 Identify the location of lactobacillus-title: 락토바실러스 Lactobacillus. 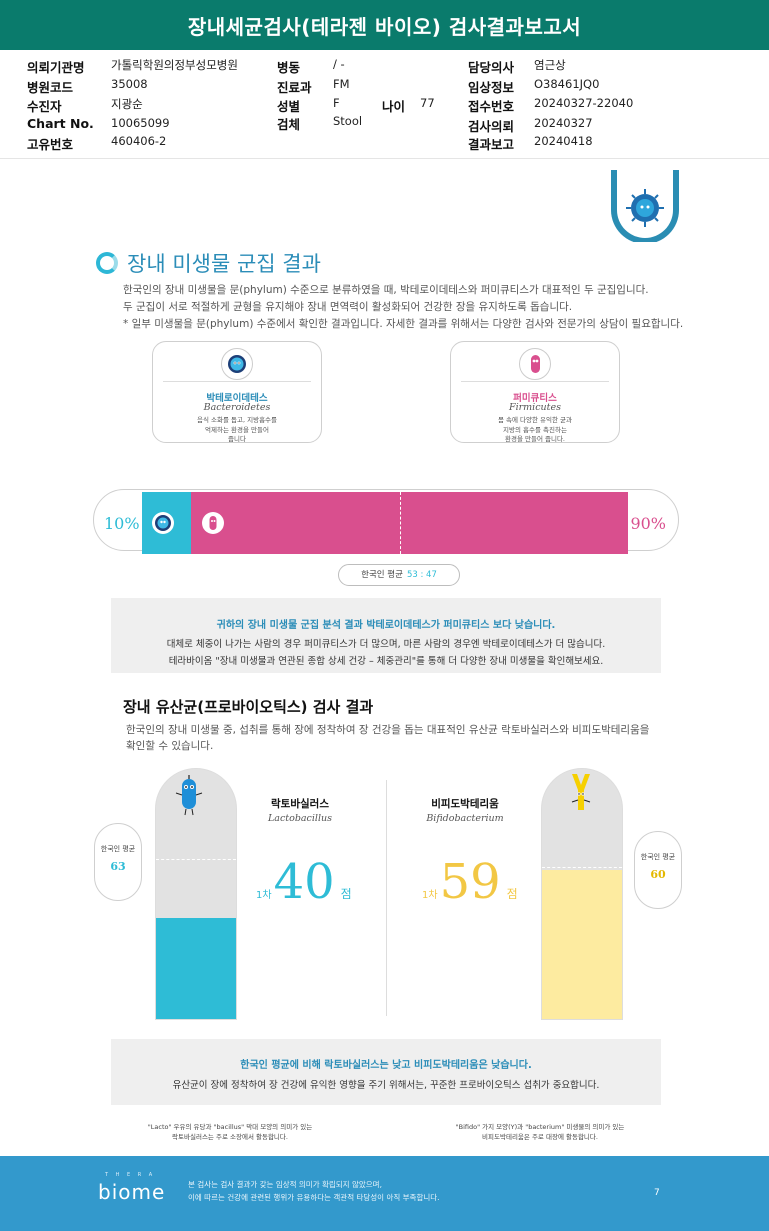
(300, 810).